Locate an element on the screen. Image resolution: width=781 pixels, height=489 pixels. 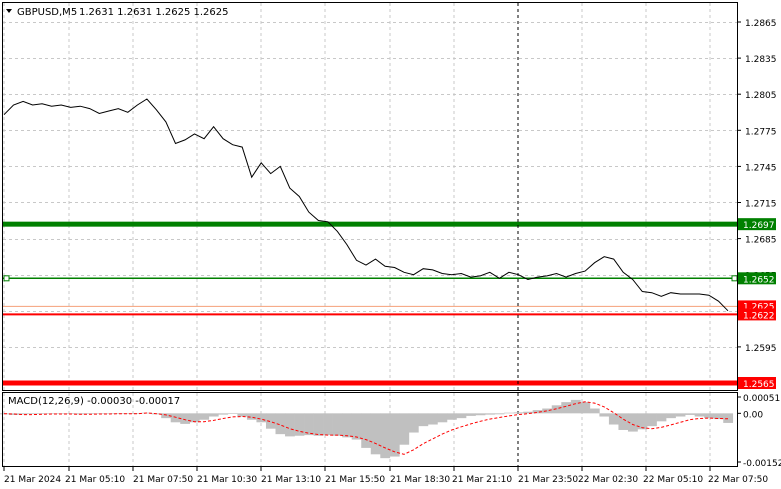
chart-header: GBPUSD,M5 1.2631 1.2631 1.2625 1.2625 is located at coordinates (117, 12).